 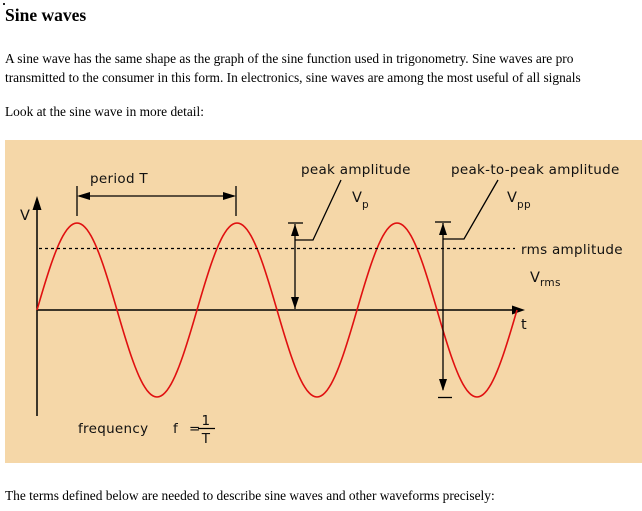 What do you see at coordinates (535, 278) in the screenshot?
I see `rms-symbol-base: V` at bounding box center [535, 278].